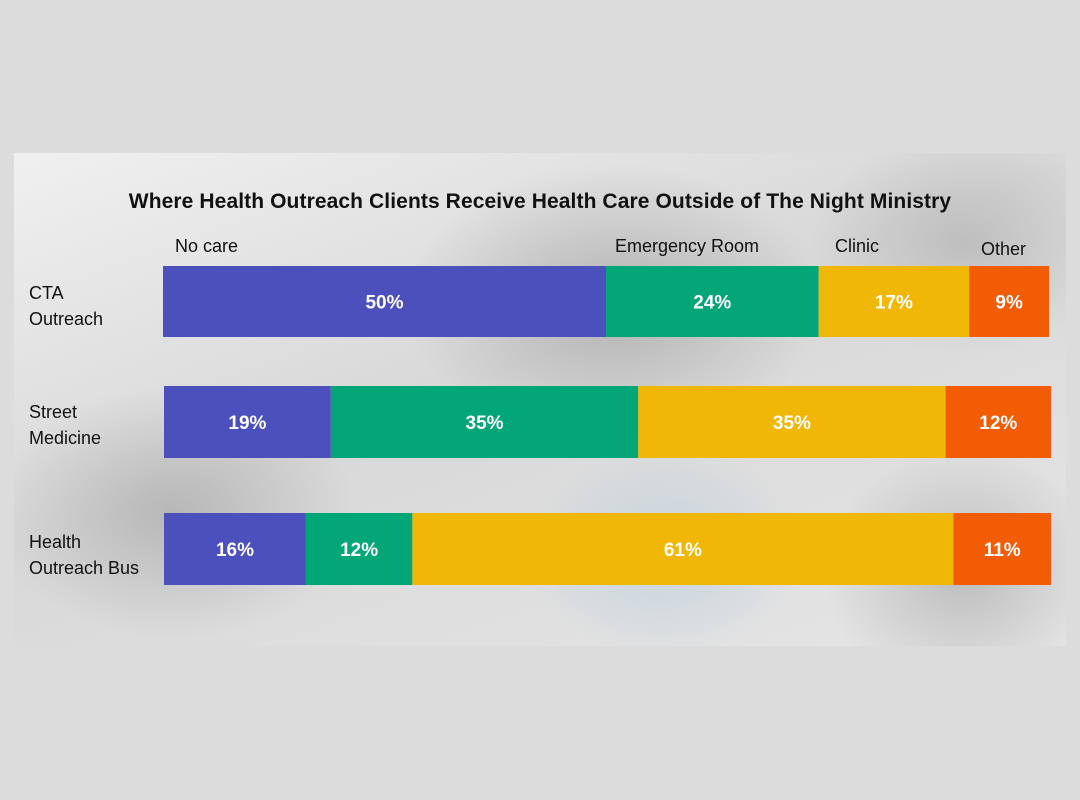 This screenshot has height=800, width=1080. Describe the element at coordinates (46, 293) in the screenshot. I see `row-label-line: CTA` at that location.